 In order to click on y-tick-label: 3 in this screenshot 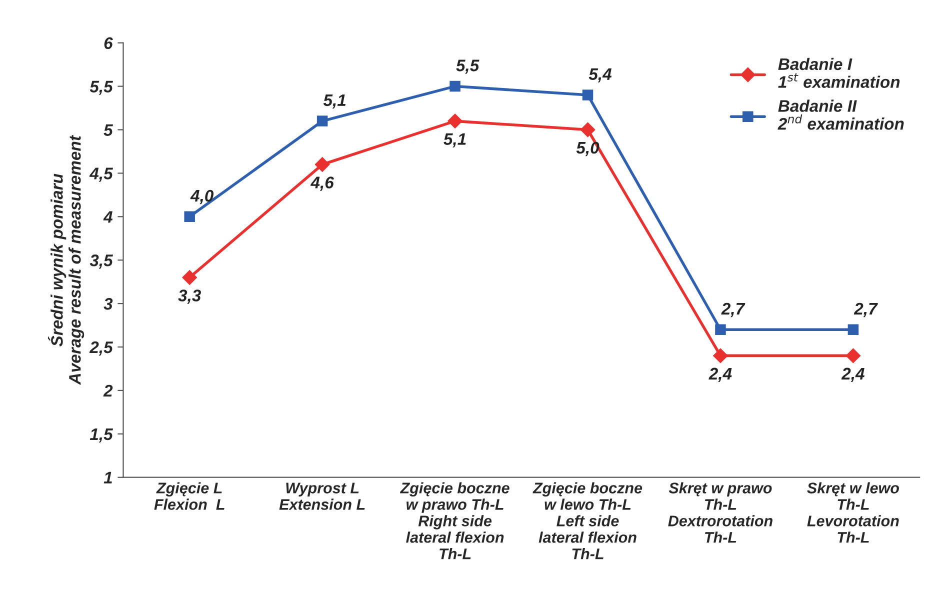, I will do `click(108, 304)`.